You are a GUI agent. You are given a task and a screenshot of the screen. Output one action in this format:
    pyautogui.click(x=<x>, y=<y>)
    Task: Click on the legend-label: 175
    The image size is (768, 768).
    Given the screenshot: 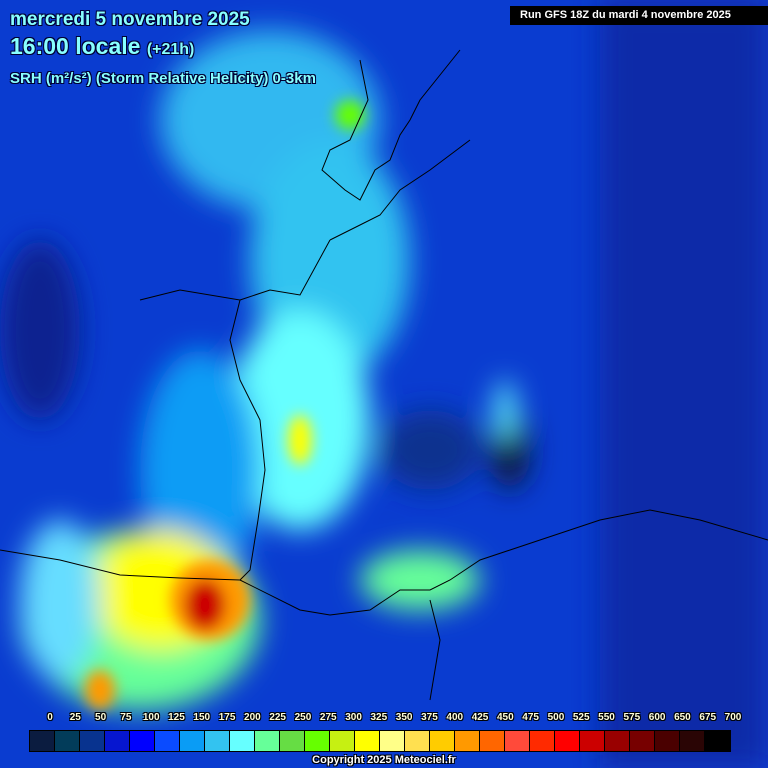 What is the action you would take?
    pyautogui.click(x=227, y=717)
    